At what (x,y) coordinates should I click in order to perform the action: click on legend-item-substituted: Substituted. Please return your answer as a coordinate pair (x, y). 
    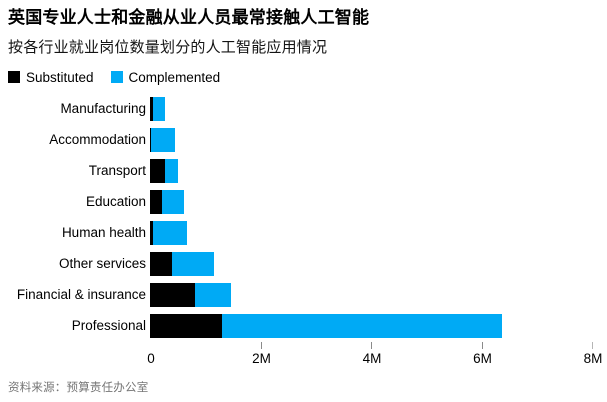
    Looking at the image, I should click on (51, 77).